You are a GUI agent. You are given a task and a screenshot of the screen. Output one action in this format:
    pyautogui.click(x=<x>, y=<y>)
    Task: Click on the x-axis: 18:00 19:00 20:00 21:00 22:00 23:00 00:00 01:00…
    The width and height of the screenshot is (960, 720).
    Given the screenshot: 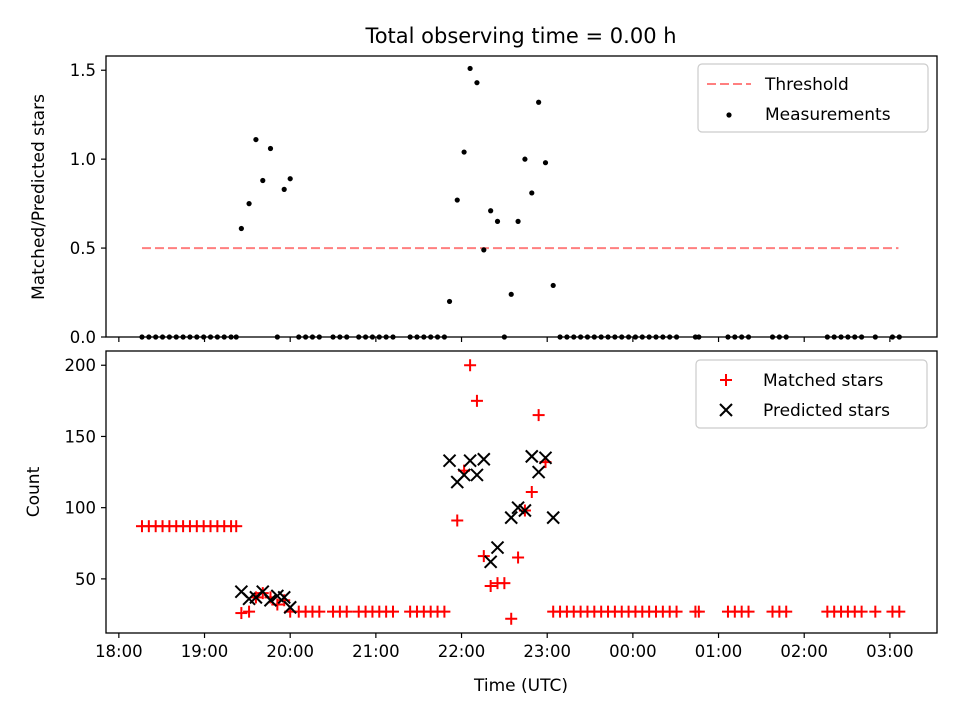 What is the action you would take?
    pyautogui.click(x=504, y=647)
    